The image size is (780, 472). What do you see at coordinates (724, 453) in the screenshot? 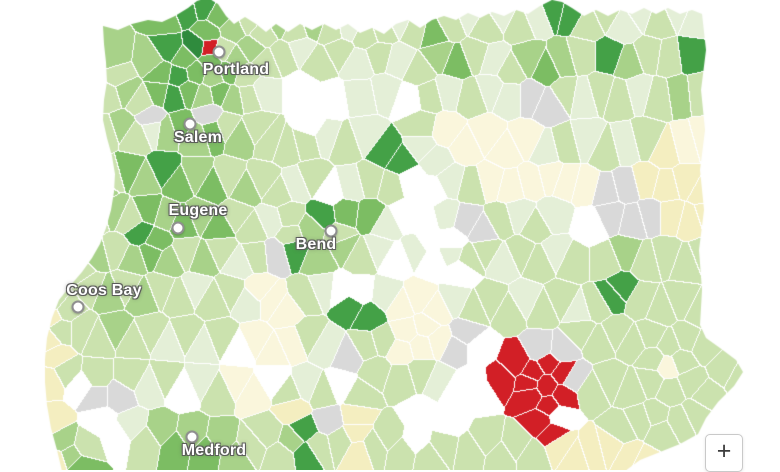
I see `zoom-in-button: +` at bounding box center [724, 453].